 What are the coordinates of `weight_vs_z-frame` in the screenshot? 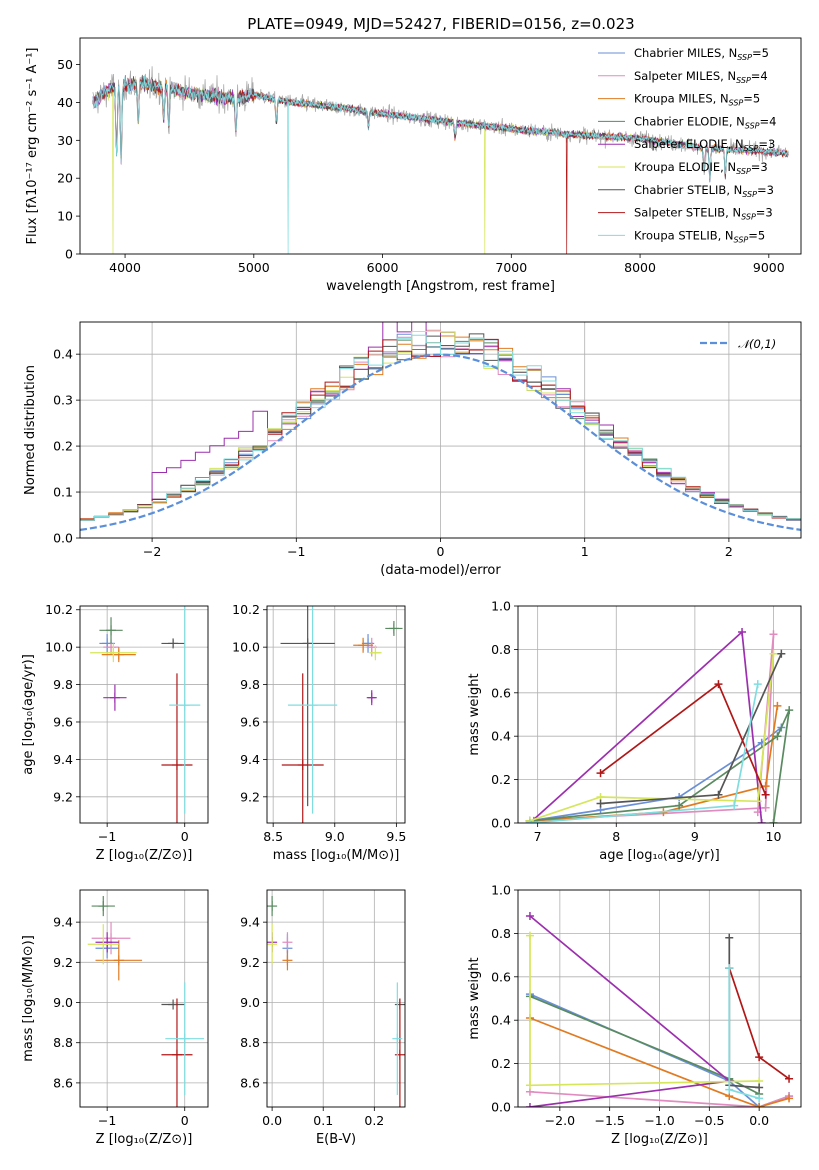 It's located at (659, 998).